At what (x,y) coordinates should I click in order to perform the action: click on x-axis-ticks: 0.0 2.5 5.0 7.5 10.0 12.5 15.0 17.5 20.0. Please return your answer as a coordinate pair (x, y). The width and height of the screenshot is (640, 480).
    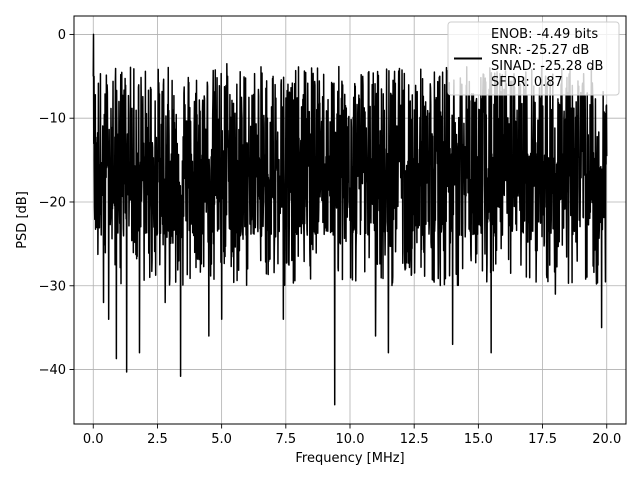
    Looking at the image, I should click on (352, 435).